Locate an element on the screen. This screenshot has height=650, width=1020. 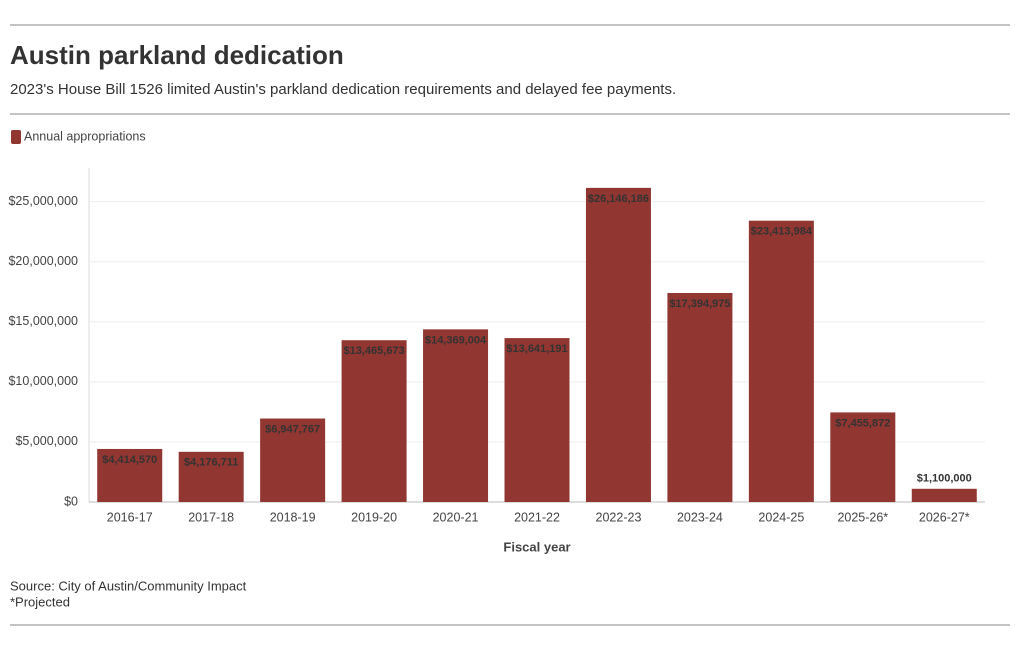
value-label: $4,414,570 is located at coordinates (129, 460).